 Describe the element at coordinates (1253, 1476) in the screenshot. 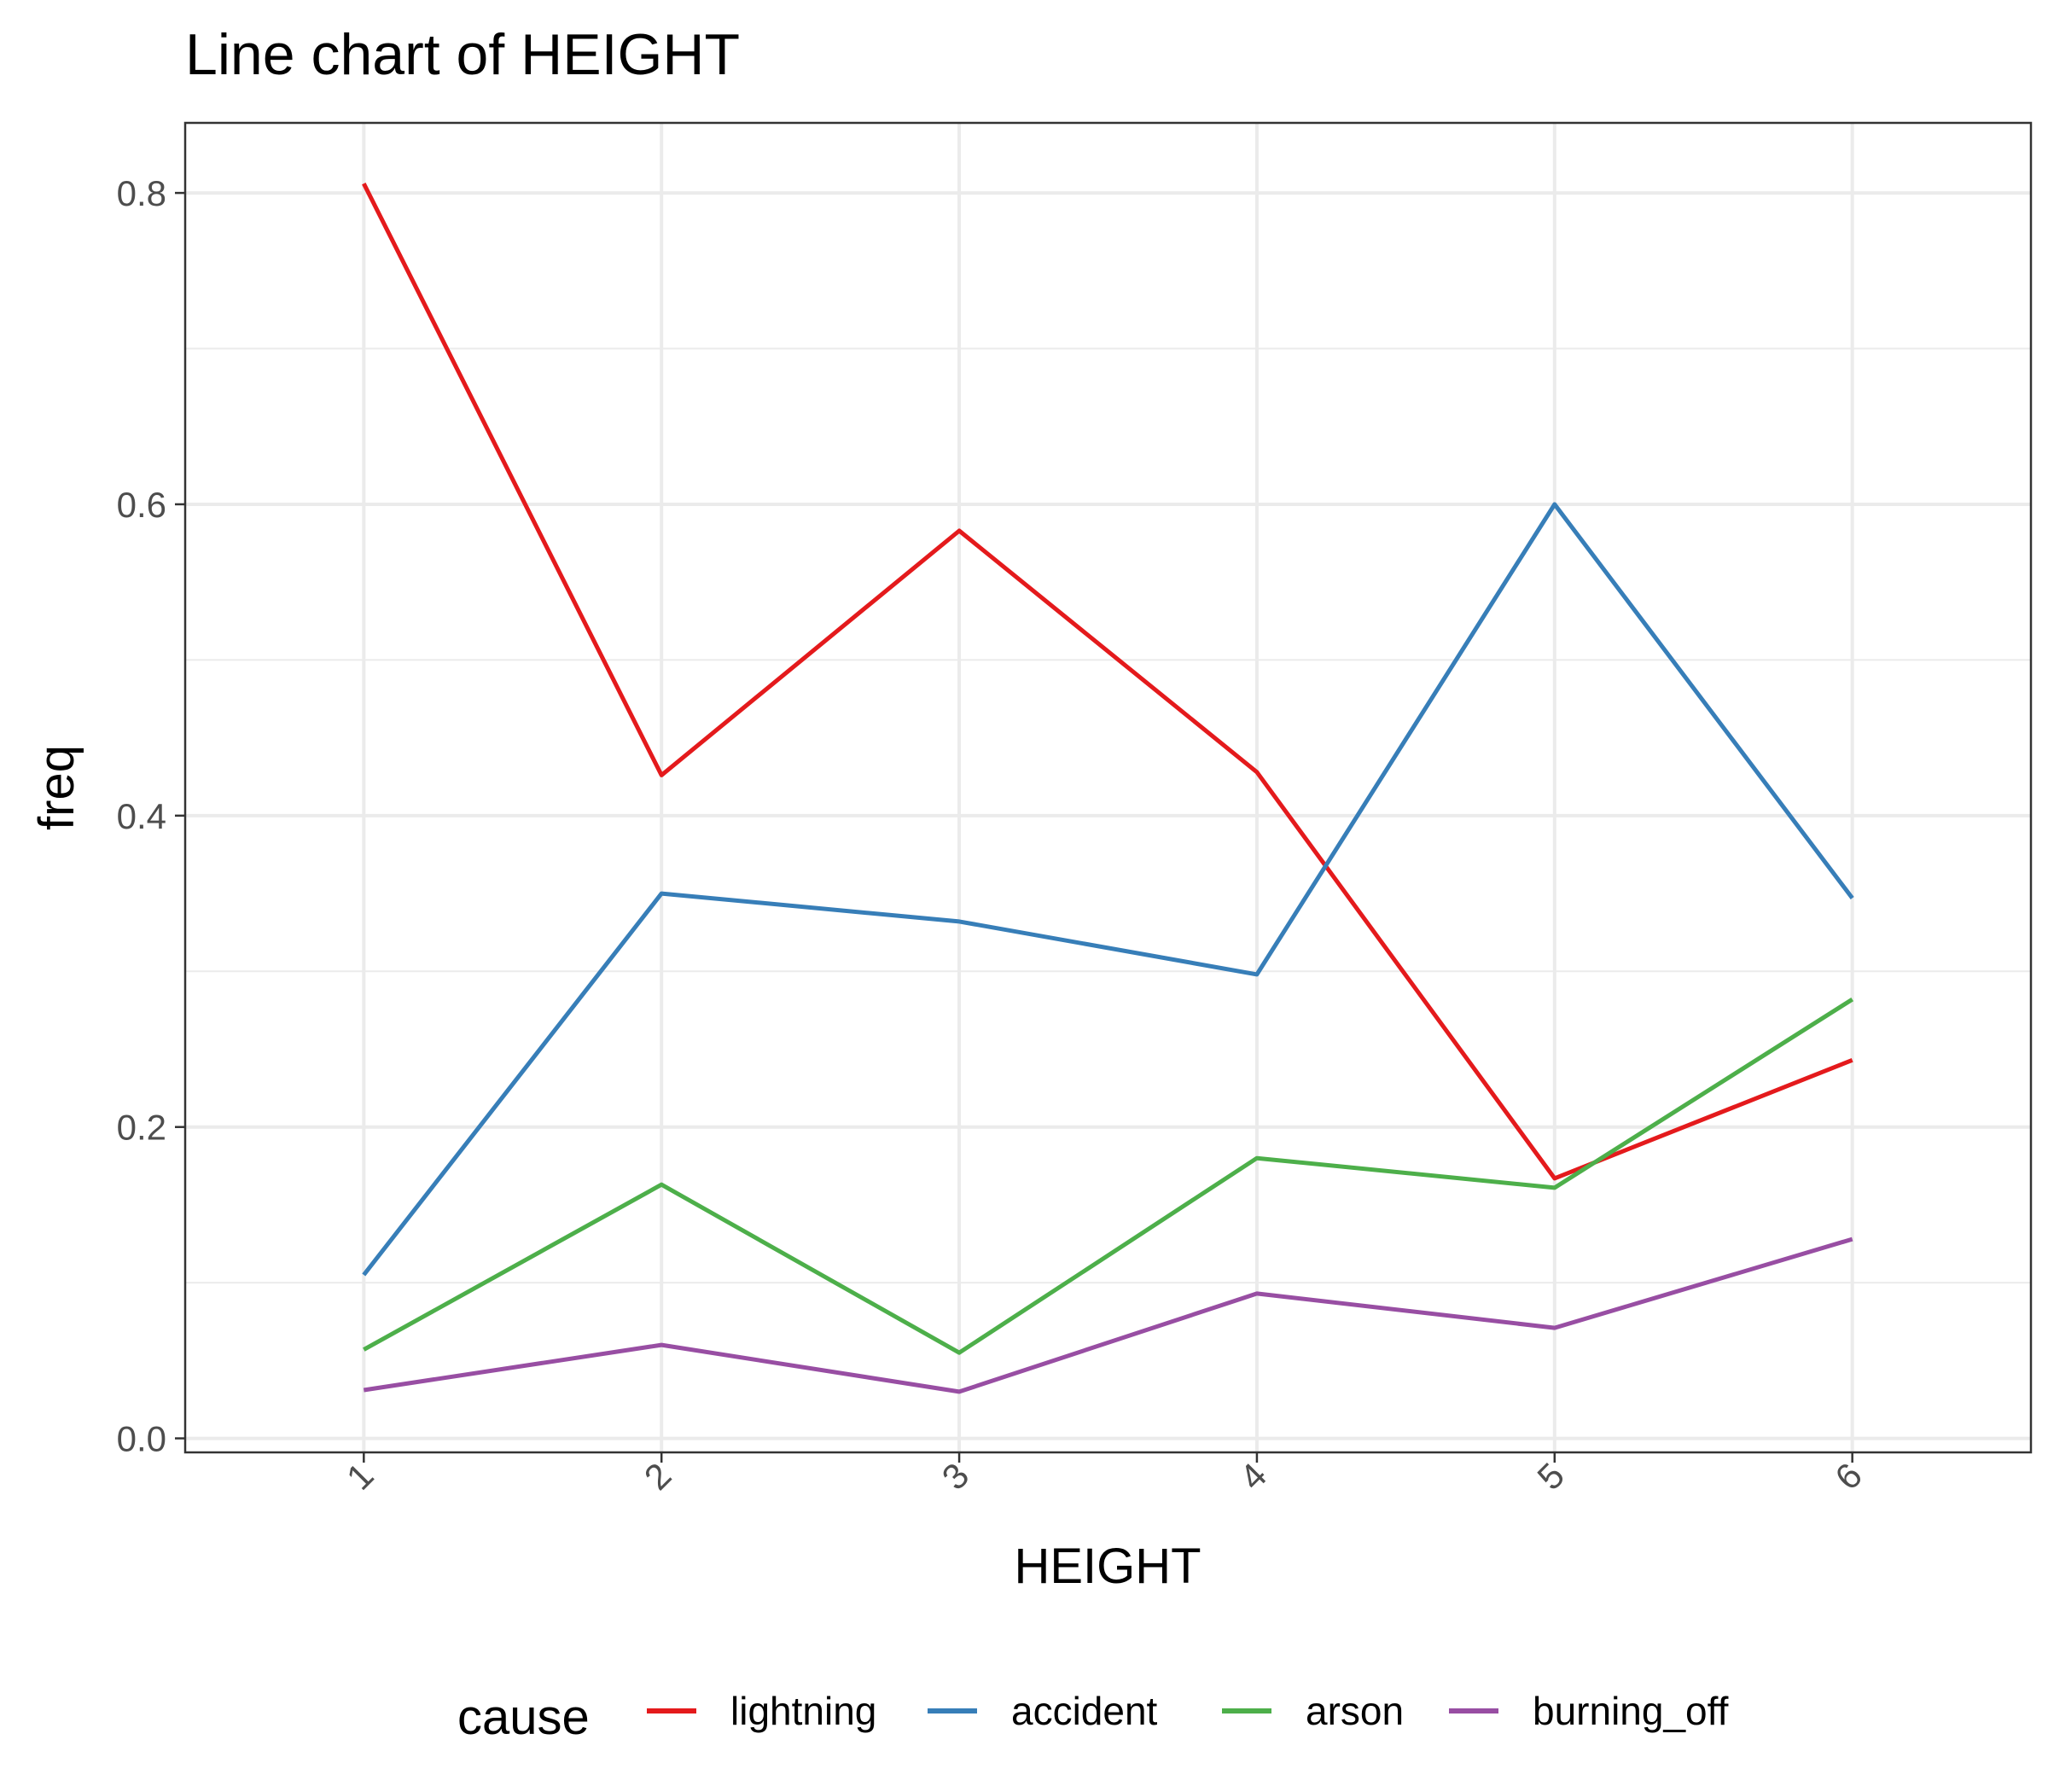

I see `x-tick-label: 4` at that location.